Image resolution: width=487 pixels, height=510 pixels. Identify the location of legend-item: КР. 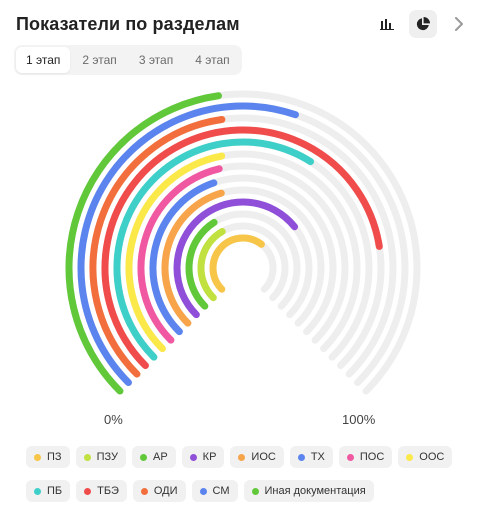
(203, 457).